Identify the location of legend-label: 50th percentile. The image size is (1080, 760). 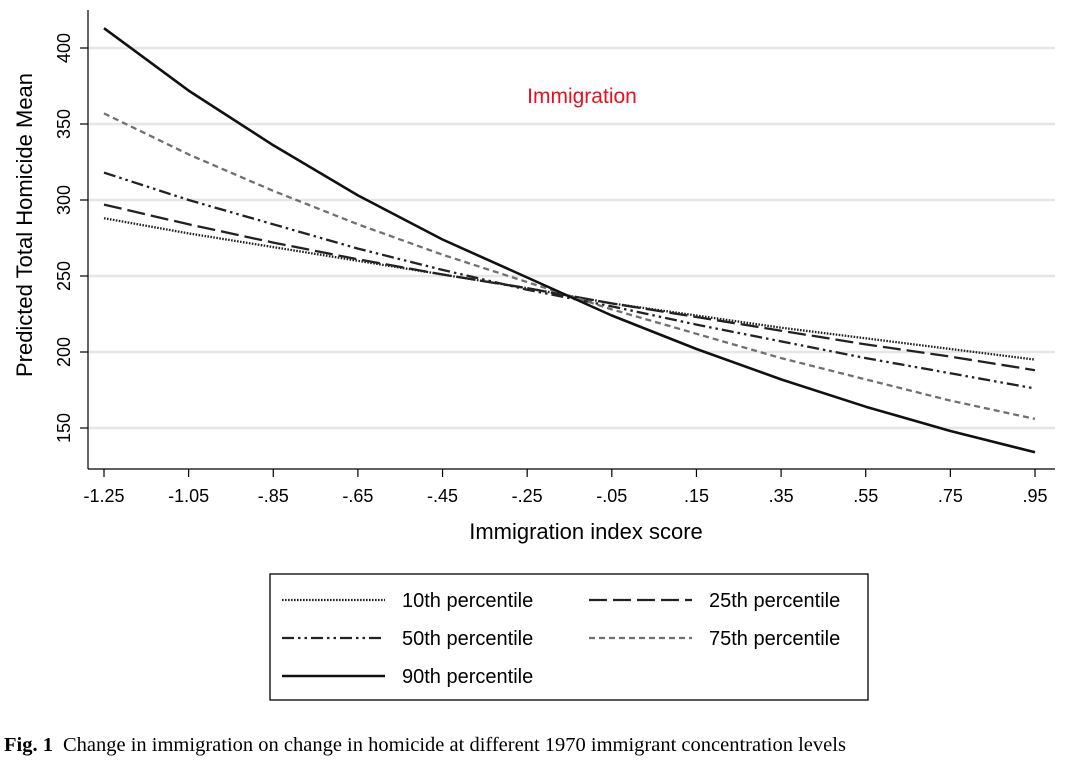
(467, 639).